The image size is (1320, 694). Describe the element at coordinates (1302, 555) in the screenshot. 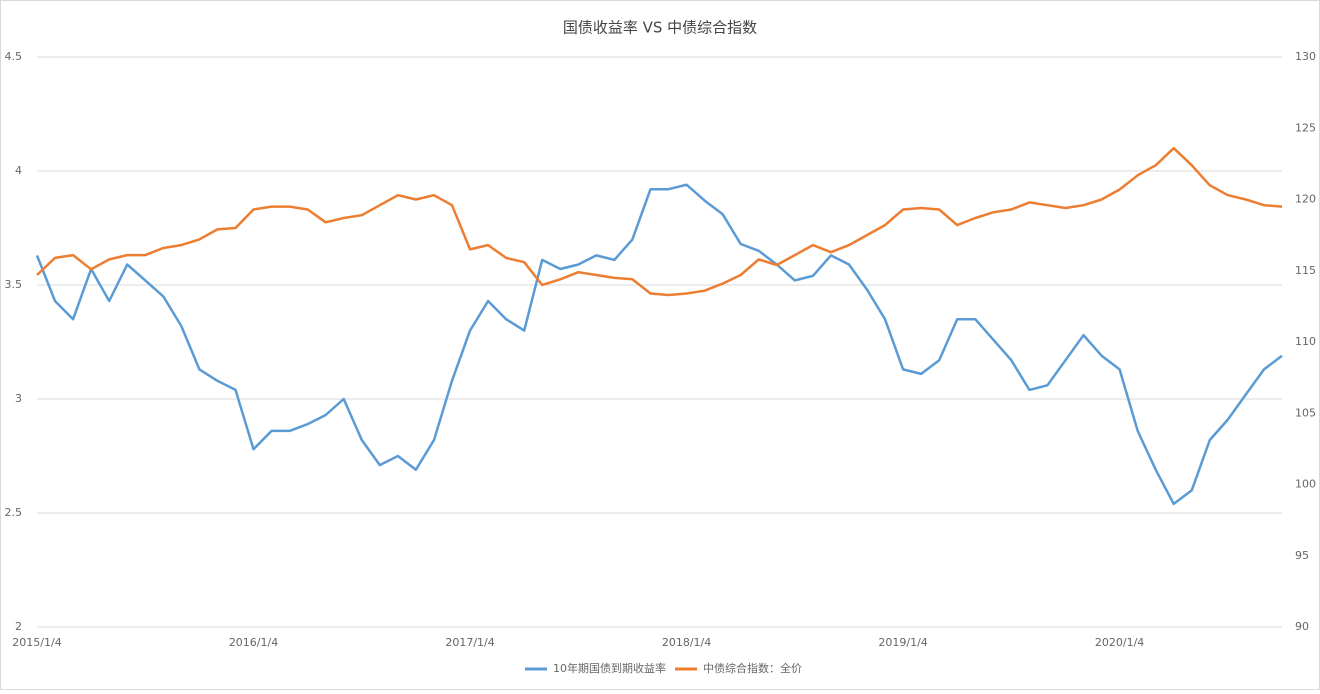

I see `y2-tick-label: 95` at that location.